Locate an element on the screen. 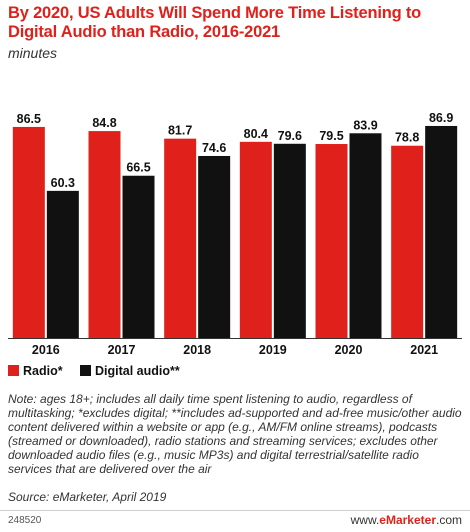 The image size is (470, 532). bar-digital-audio-2018 is located at coordinates (214, 246).